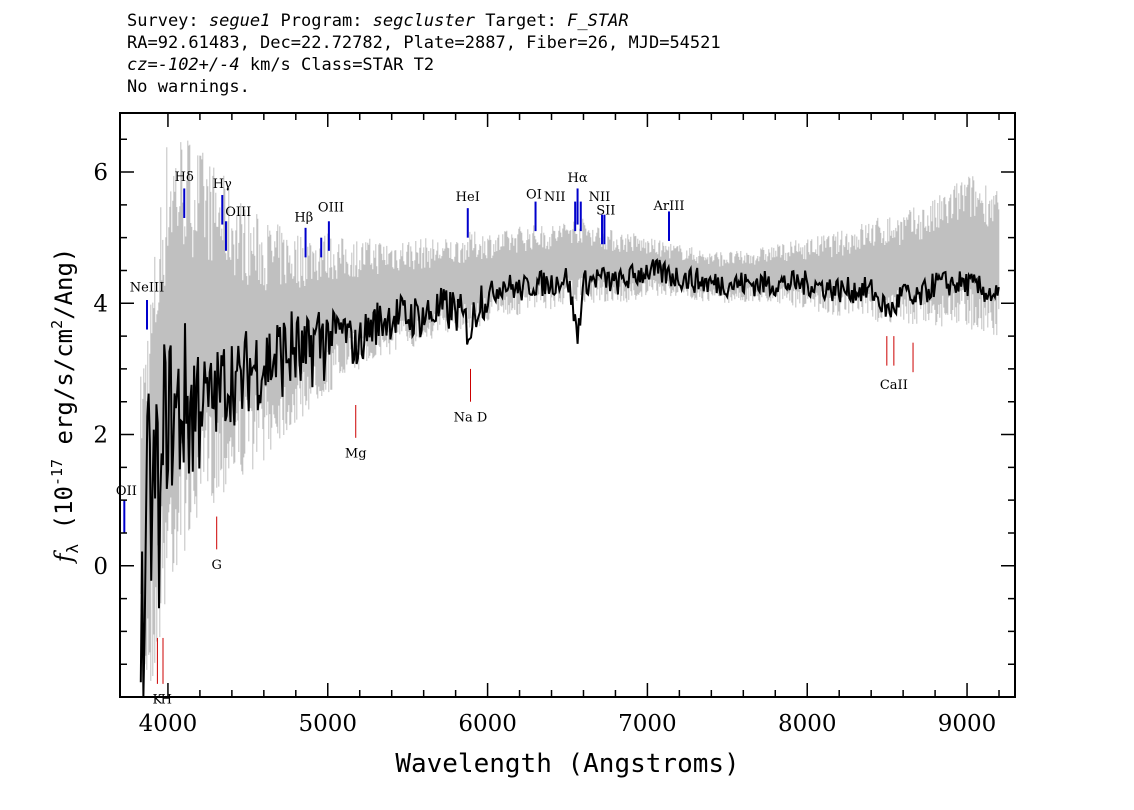 The width and height of the screenshot is (1134, 810). What do you see at coordinates (471, 418) in the screenshot?
I see `absorption-line-label: Na D` at bounding box center [471, 418].